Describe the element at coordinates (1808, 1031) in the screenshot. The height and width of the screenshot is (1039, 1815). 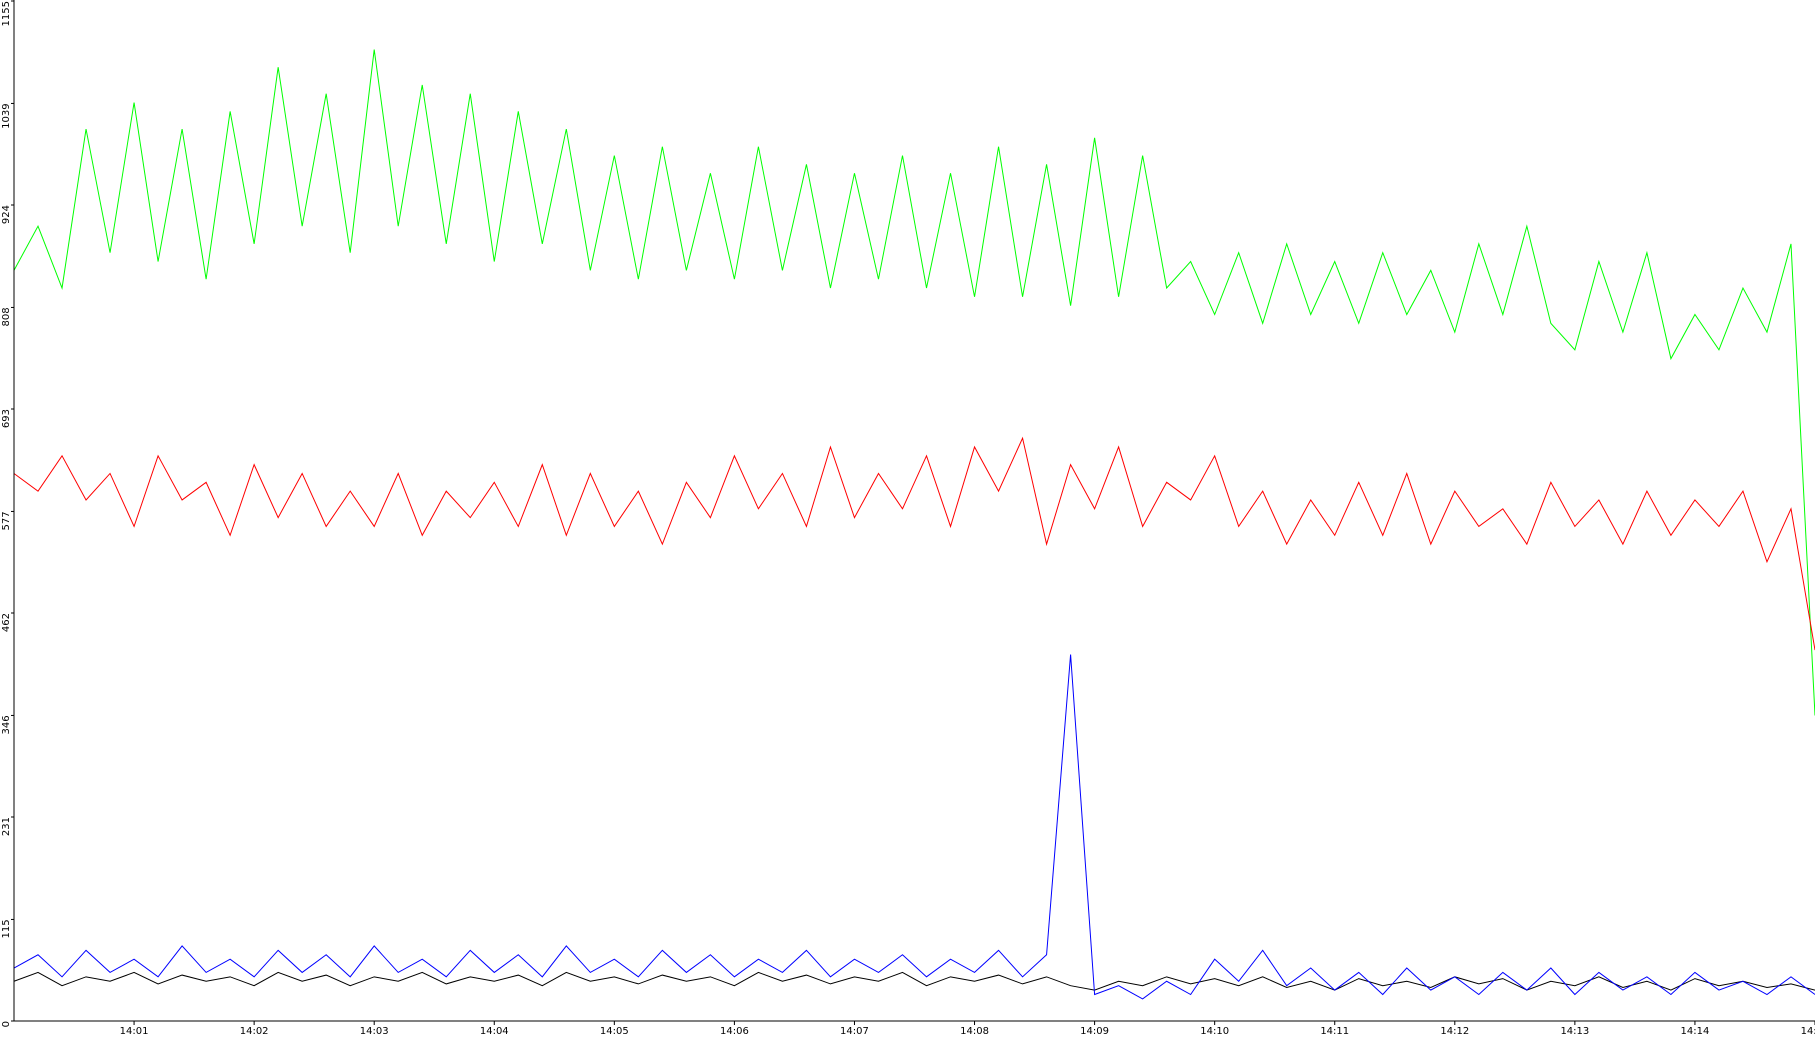
I see `x-tick-label: 14:15` at that location.